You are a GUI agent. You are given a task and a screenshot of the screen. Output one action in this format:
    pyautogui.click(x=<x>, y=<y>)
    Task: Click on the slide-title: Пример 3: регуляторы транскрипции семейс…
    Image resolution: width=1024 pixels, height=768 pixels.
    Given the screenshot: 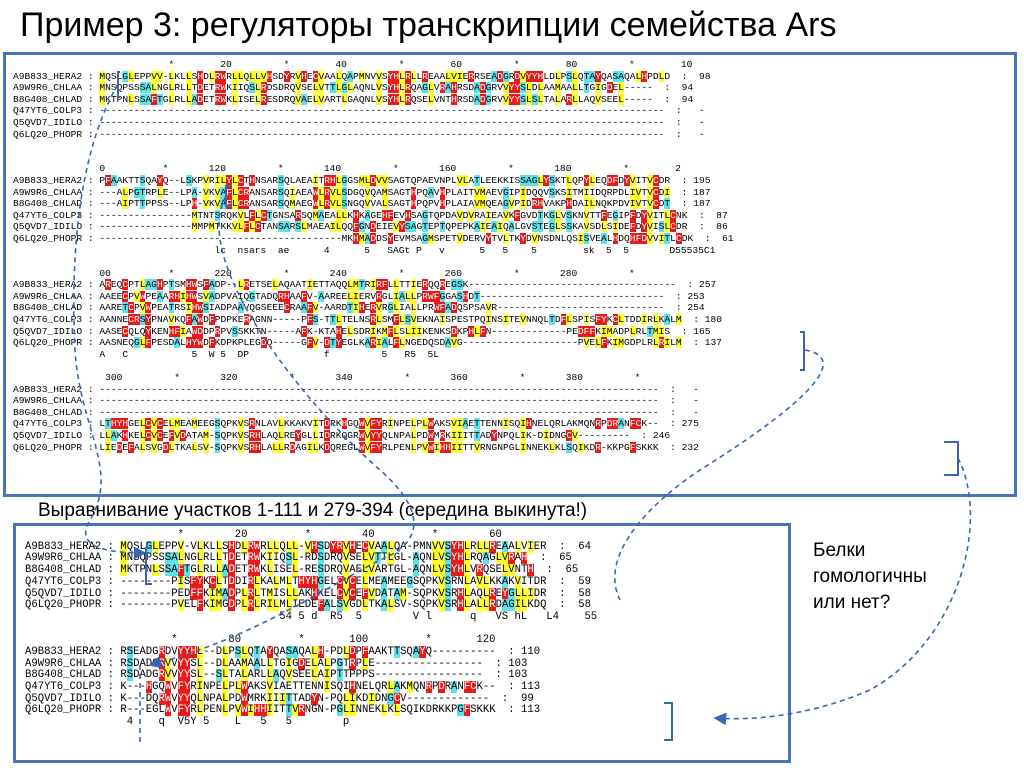 What is the action you would take?
    pyautogui.click(x=428, y=25)
    